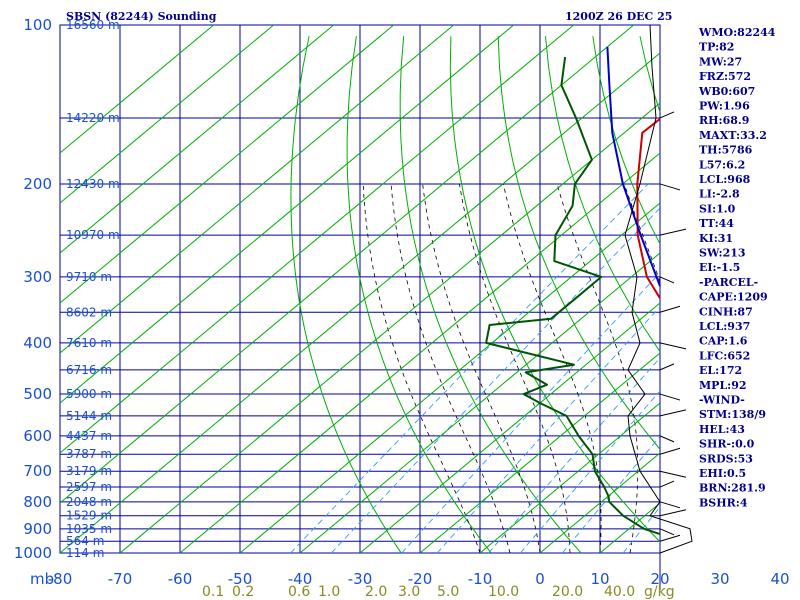 The height and width of the screenshot is (600, 800). I want to click on index-item: EL:172, so click(720, 370).